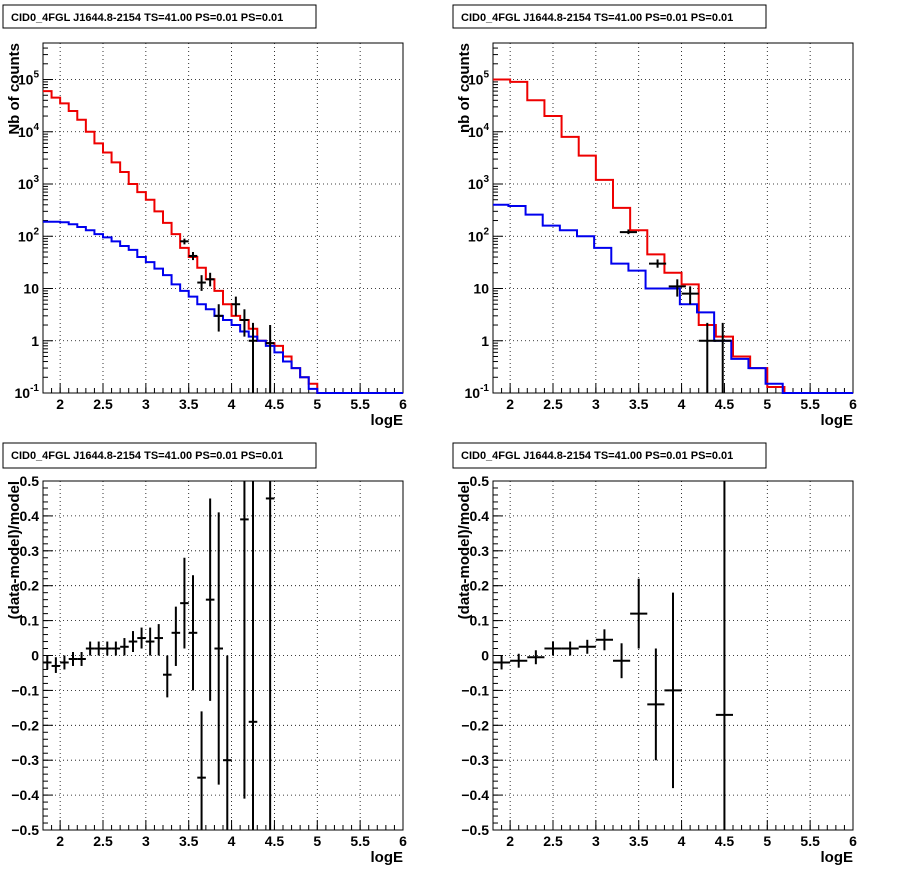  Describe the element at coordinates (25, 830) in the screenshot. I see `y-tick-label: −0.5` at that location.